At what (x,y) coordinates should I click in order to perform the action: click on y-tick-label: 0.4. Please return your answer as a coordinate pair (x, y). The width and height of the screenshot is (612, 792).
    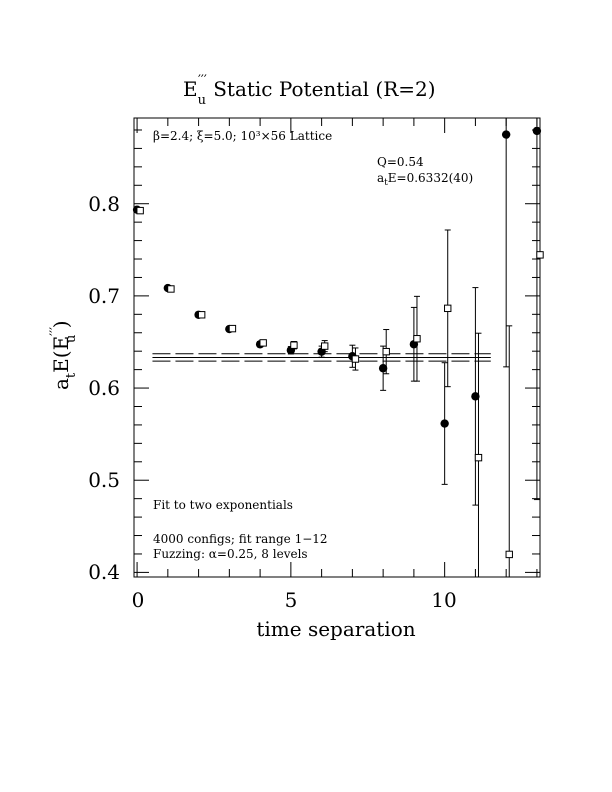
    Looking at the image, I should click on (104, 572).